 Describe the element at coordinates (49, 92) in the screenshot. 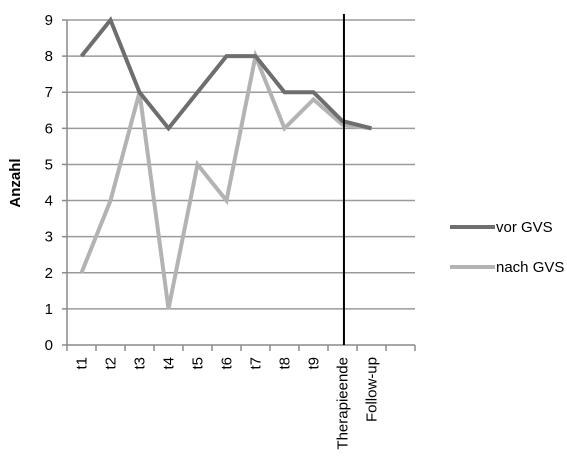

I see `y-tick-label: 7` at that location.